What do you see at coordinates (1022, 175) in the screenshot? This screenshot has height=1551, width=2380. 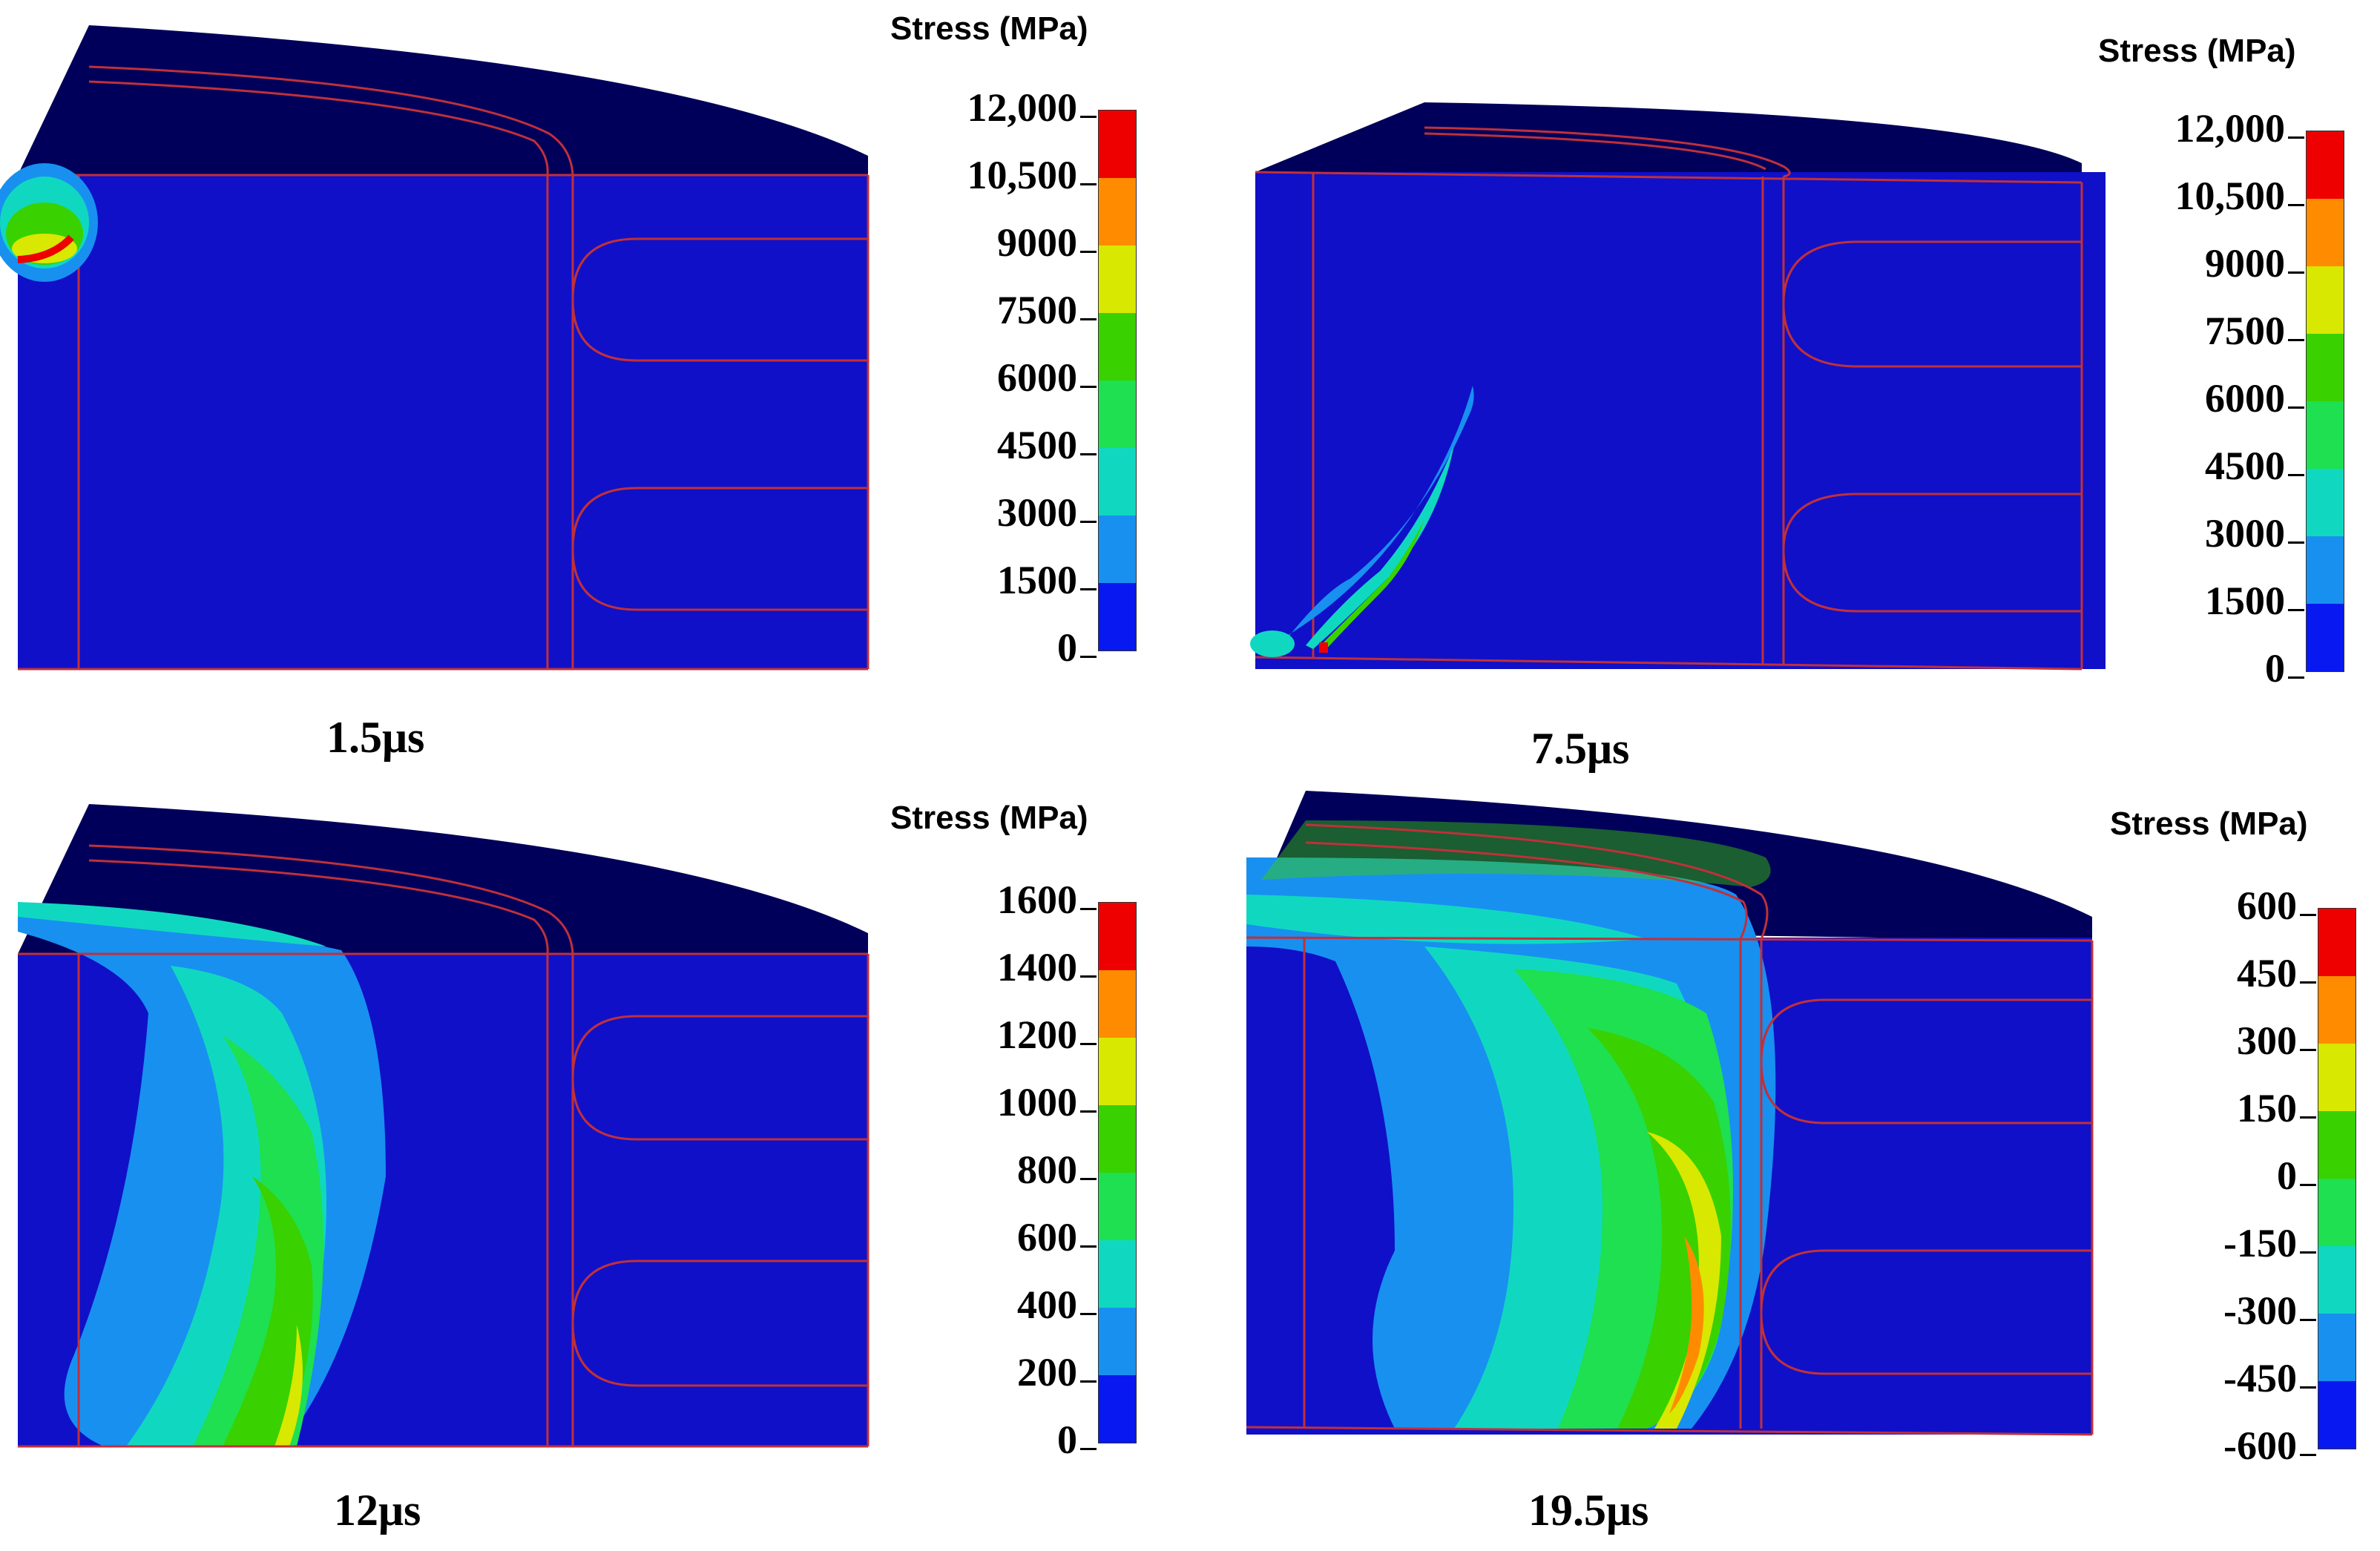 I see `legend-tick-label: 10,500` at bounding box center [1022, 175].